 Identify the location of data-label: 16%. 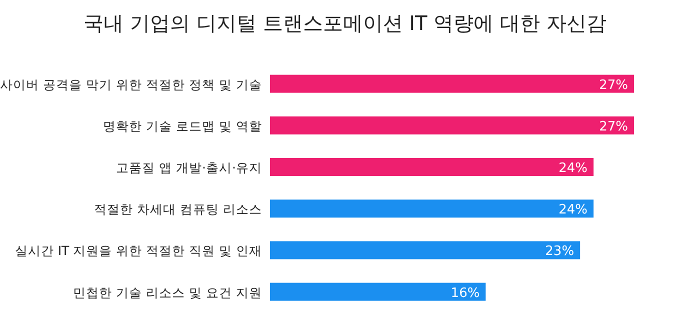
(465, 293).